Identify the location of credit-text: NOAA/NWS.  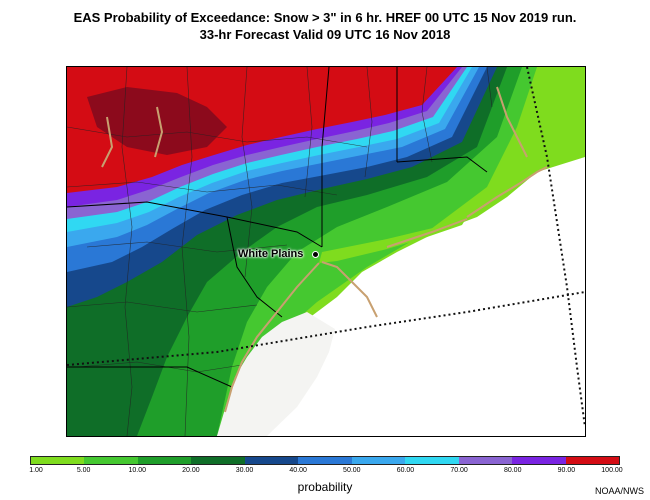
(619, 491).